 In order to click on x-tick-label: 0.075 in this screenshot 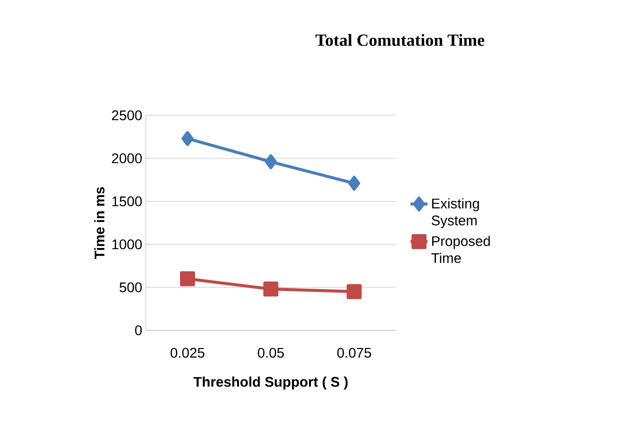, I will do `click(354, 353)`.